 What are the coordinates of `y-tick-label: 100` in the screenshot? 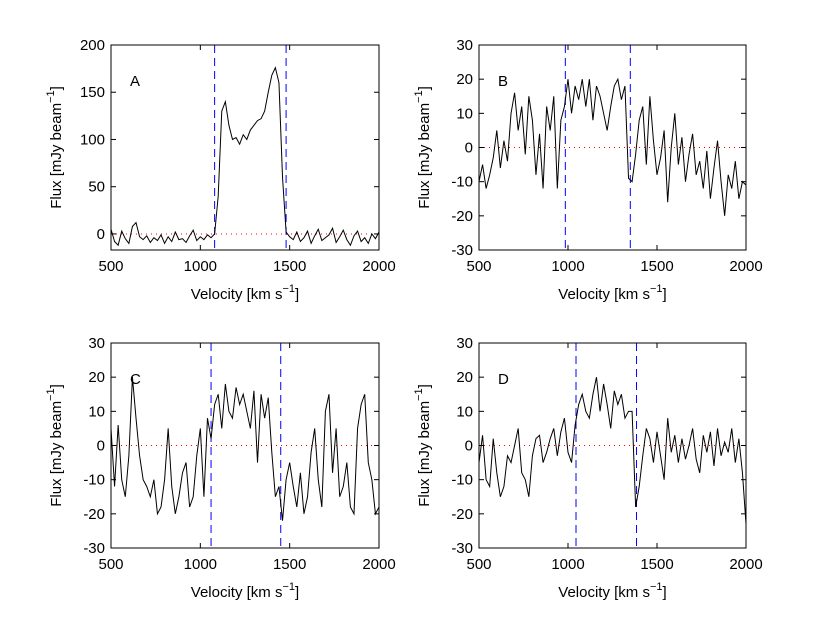 It's located at (92, 139).